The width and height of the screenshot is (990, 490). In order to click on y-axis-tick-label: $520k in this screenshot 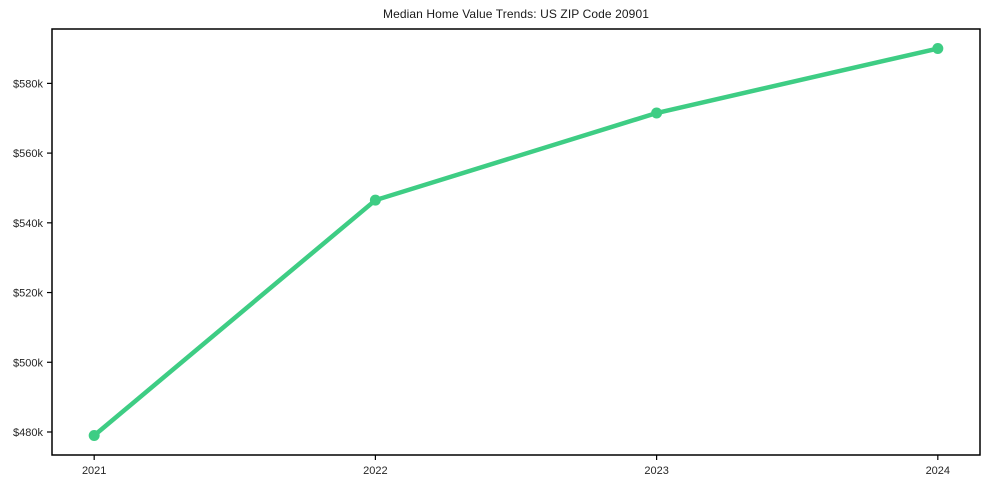, I will do `click(28, 294)`.